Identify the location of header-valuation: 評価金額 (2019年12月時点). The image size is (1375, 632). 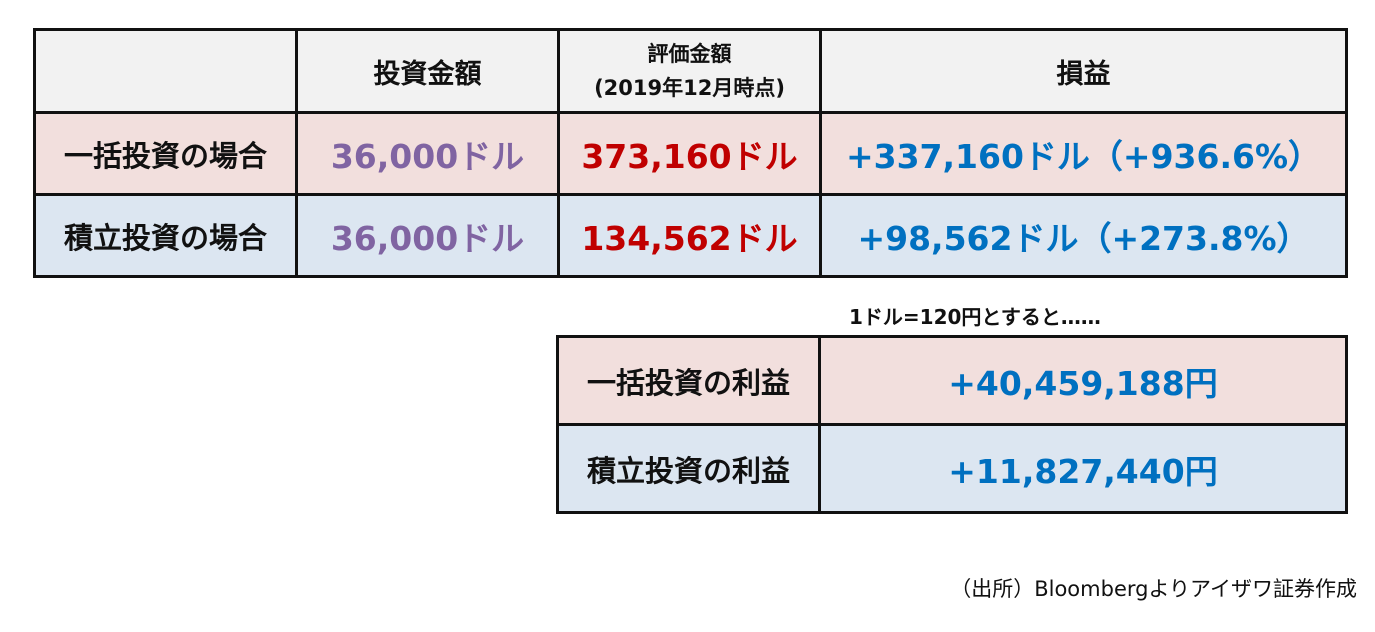
(689, 71).